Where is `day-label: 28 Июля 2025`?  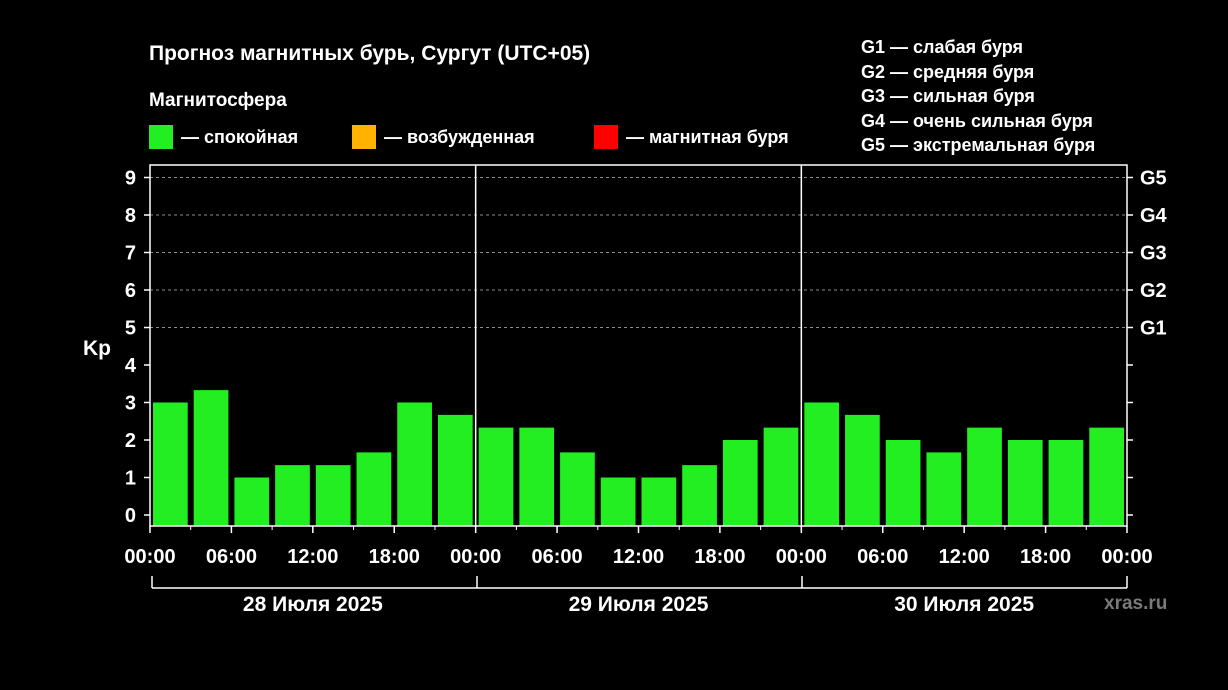
day-label: 28 Июля 2025 is located at coordinates (313, 604).